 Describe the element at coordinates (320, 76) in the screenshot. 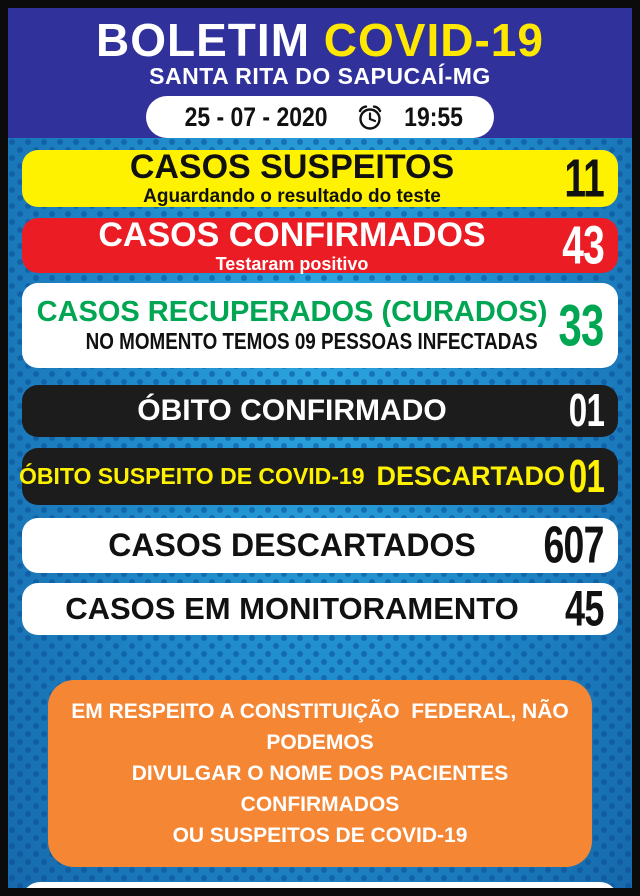

I see `city-subtitle: SANTA RITA DO SAPUCAÍ-MG` at that location.